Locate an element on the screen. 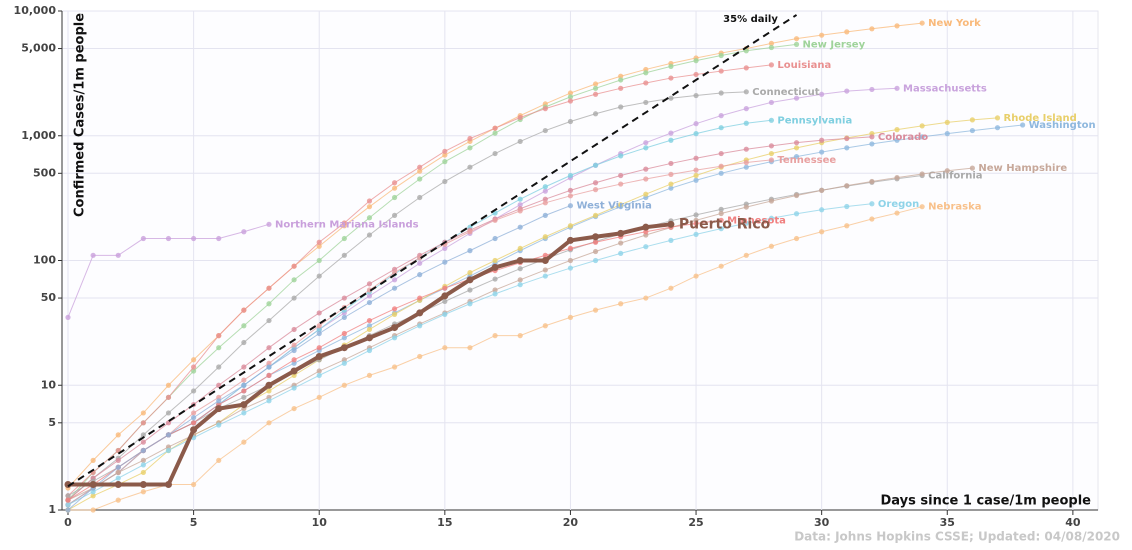  series-label: Pennsylvania is located at coordinates (814, 120).